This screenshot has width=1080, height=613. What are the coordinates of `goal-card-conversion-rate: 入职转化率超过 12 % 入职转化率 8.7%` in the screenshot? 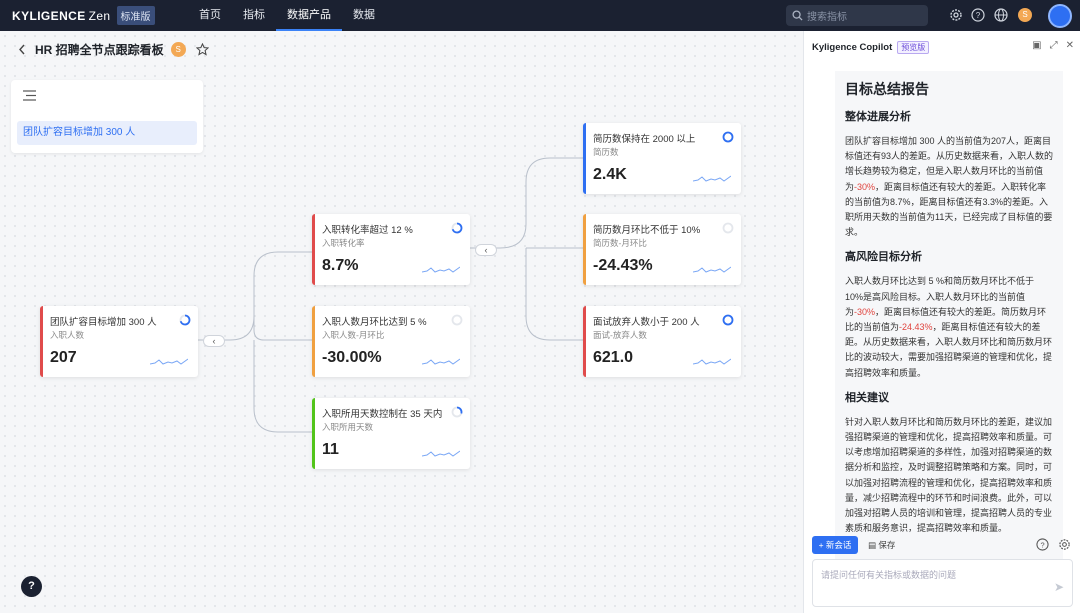 It's located at (391, 249).